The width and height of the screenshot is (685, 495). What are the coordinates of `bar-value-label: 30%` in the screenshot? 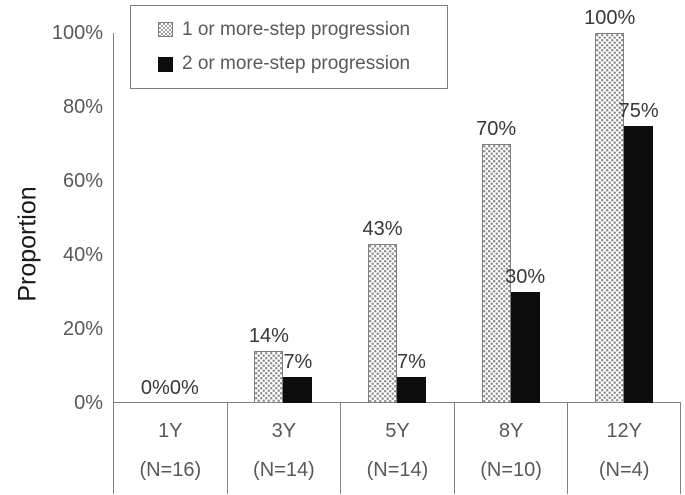 It's located at (525, 277).